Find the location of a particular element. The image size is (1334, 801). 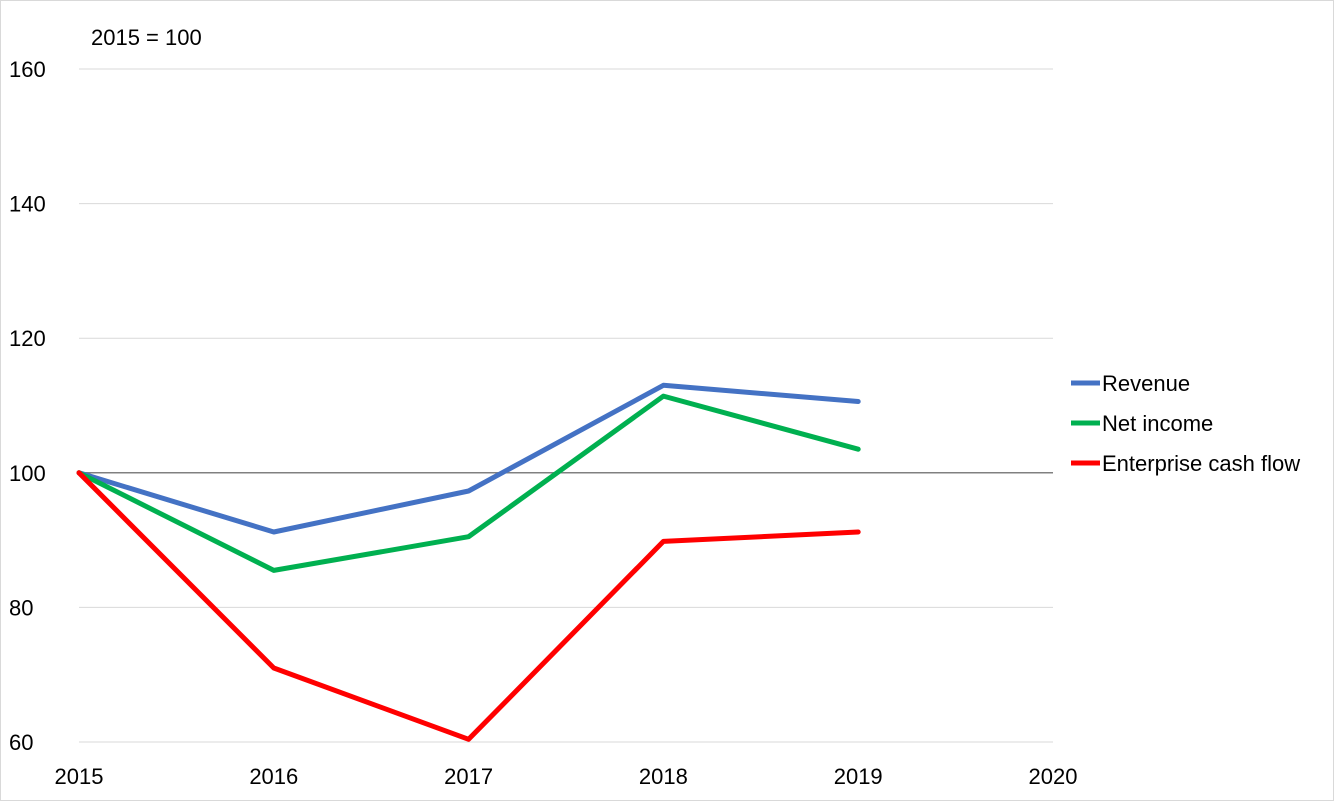

y-tick-label: 160 is located at coordinates (27, 69).